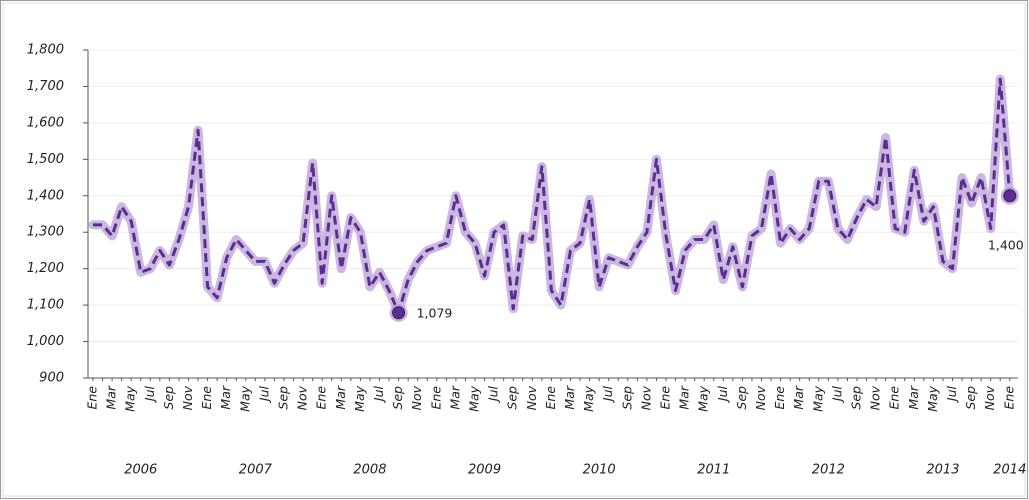 The width and height of the screenshot is (1029, 500). I want to click on year-label: 2014, so click(1009, 470).